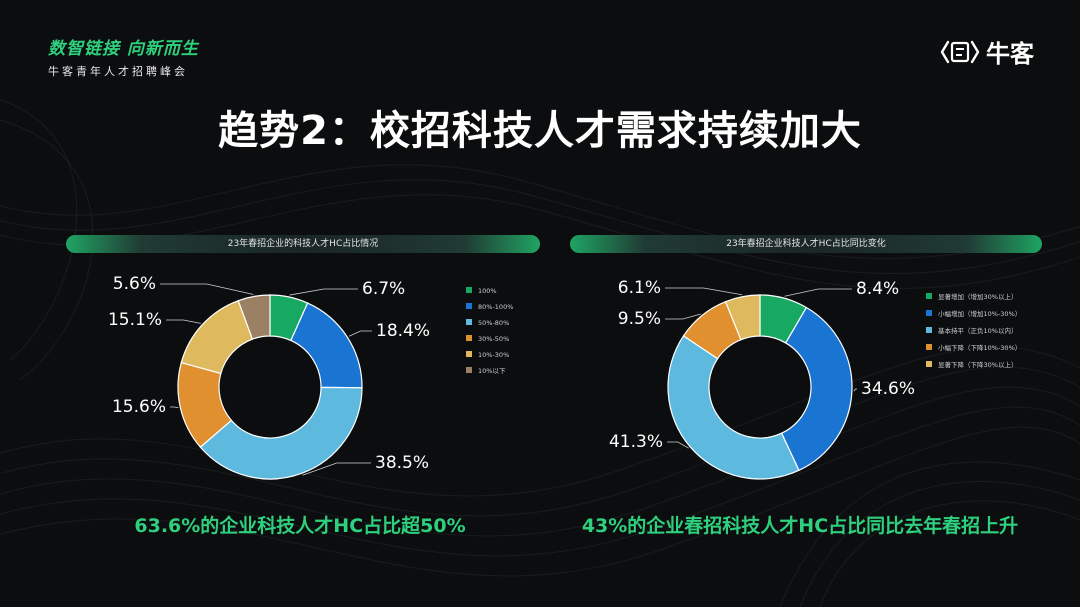 This screenshot has width=1080, height=607. What do you see at coordinates (979, 347) in the screenshot?
I see `chart2-legend-label-4: 小幅下降（下降10%-30%）` at bounding box center [979, 347].